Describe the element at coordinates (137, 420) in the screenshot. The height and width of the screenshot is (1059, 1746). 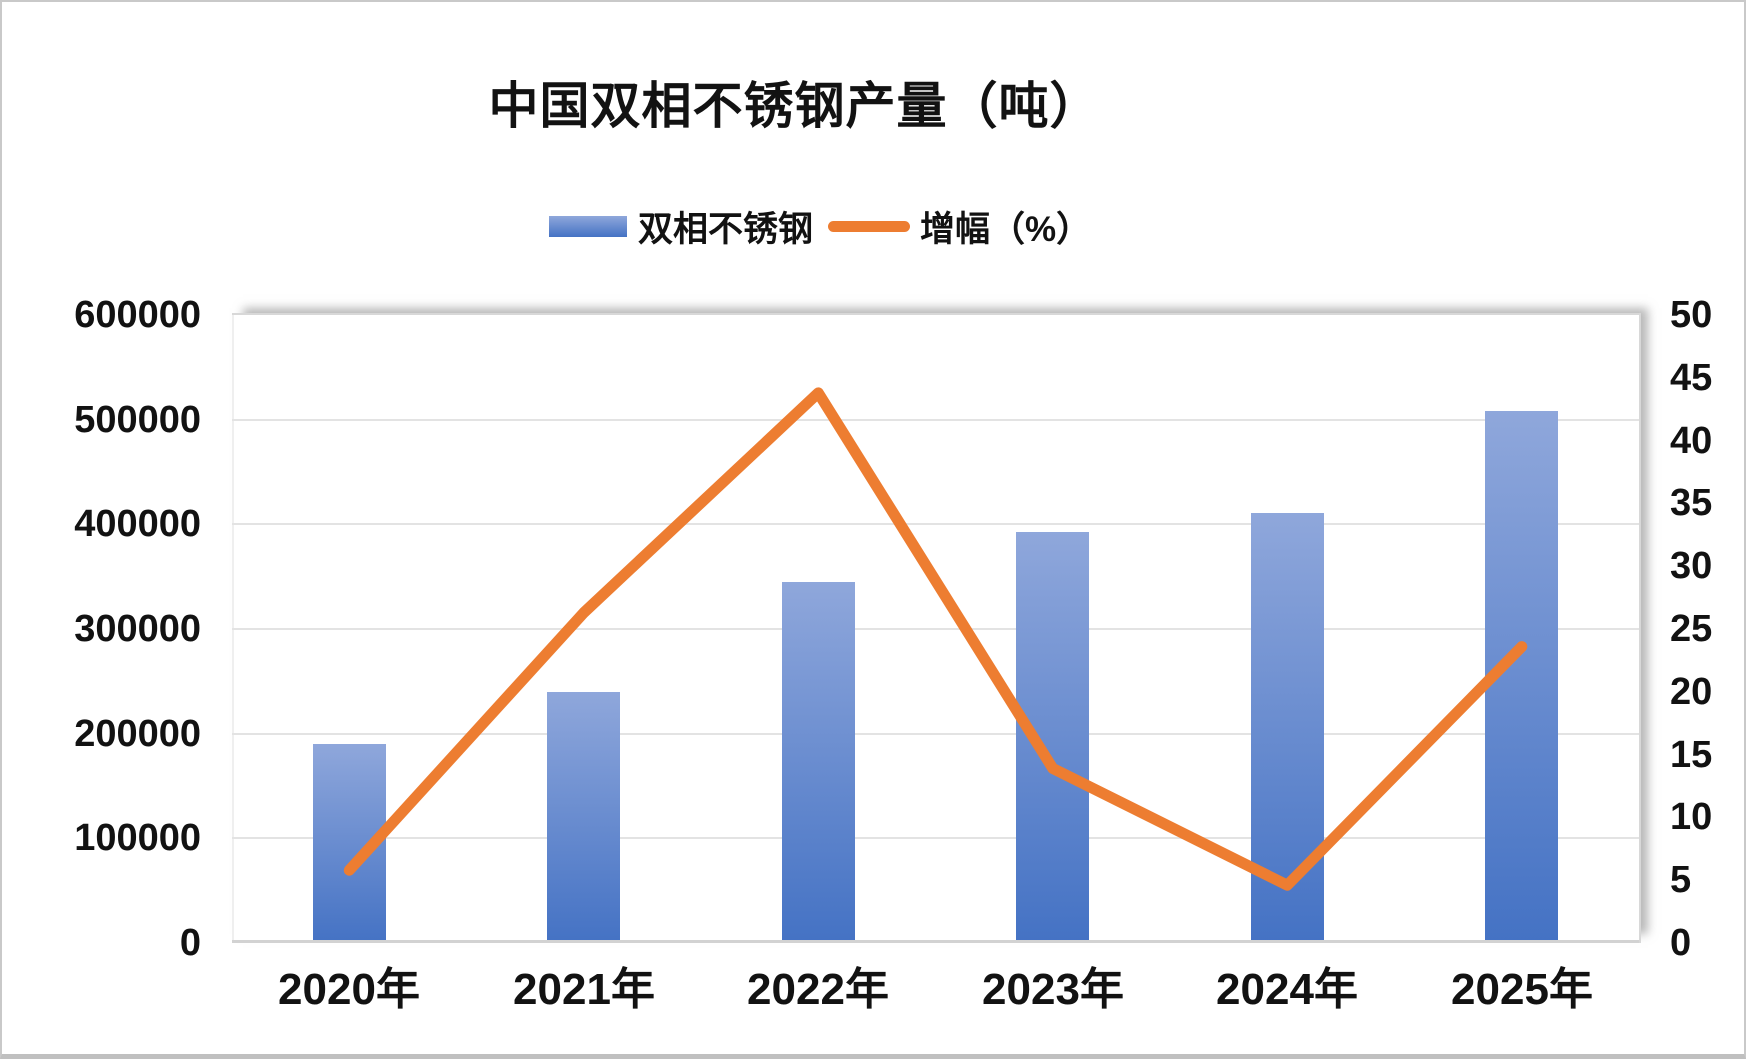
I see `left-axis-tick-label: 500000` at that location.